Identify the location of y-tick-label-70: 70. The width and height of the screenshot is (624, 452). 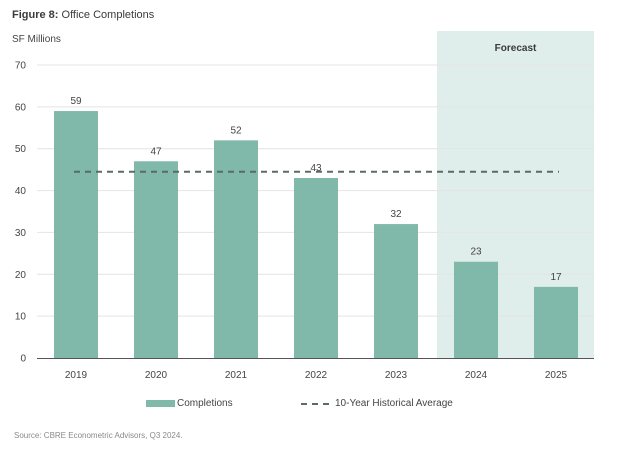
(21, 66).